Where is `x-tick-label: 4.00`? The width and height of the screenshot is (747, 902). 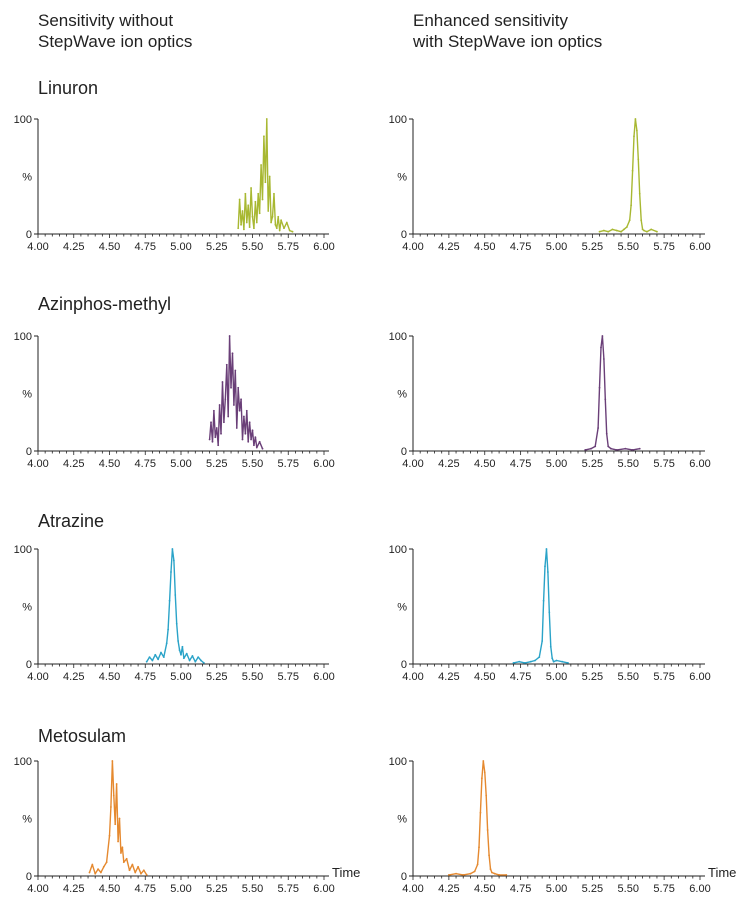 x-tick-label: 4.00 is located at coordinates (37, 247).